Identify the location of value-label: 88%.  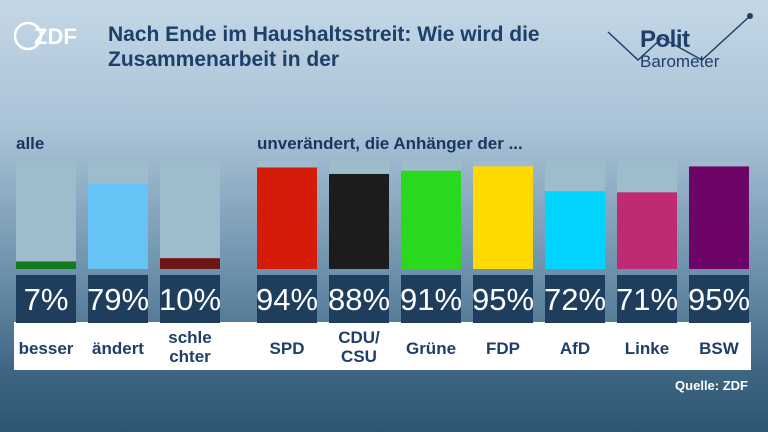
(359, 299).